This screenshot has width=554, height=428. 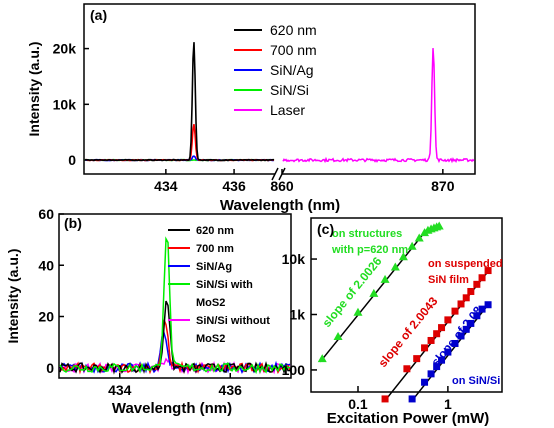 What do you see at coordinates (175, 305) in the screenshot?
I see `series-line-sin-si-with-mos2` at bounding box center [175, 305].